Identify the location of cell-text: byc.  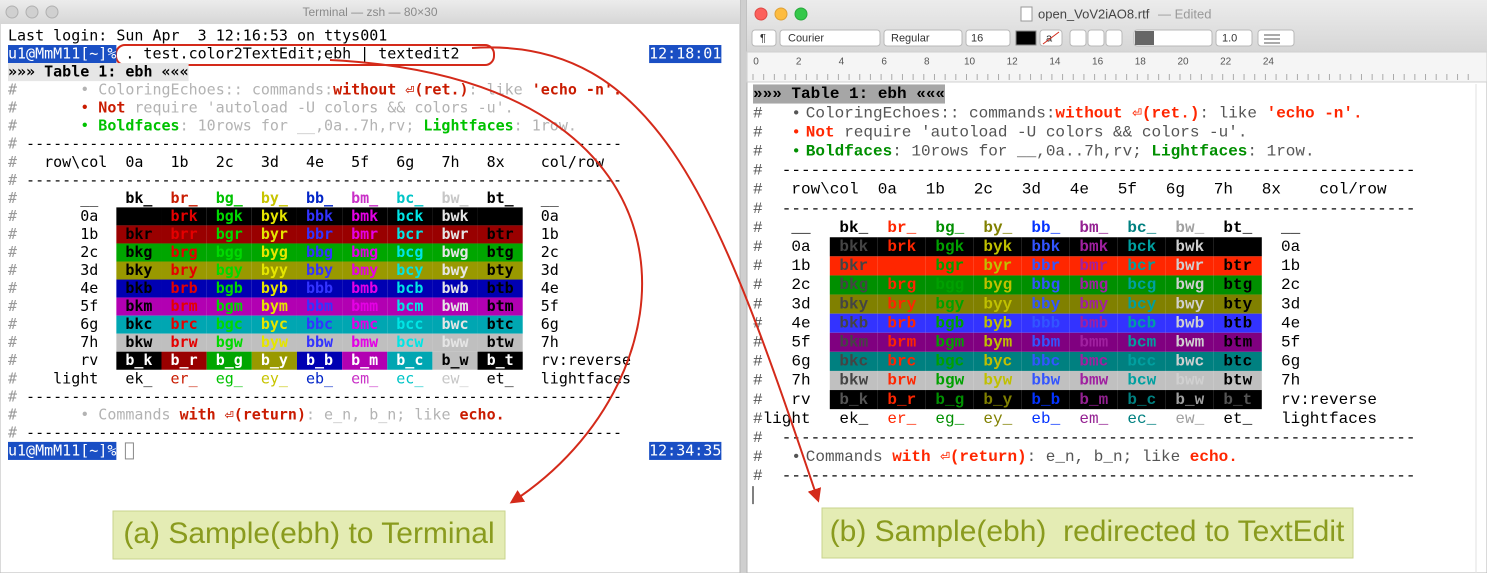
(997, 362).